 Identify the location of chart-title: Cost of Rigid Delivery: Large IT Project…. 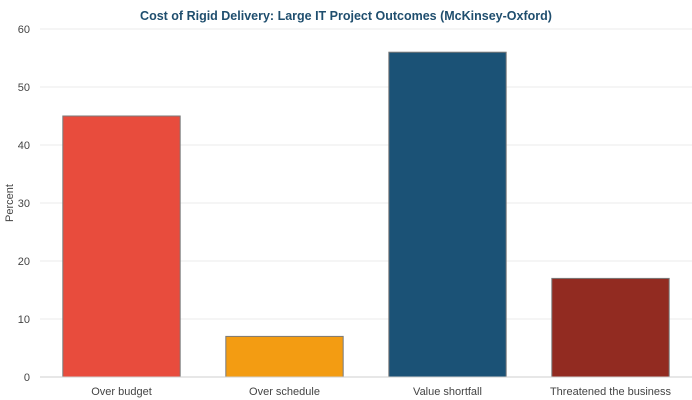
(346, 16).